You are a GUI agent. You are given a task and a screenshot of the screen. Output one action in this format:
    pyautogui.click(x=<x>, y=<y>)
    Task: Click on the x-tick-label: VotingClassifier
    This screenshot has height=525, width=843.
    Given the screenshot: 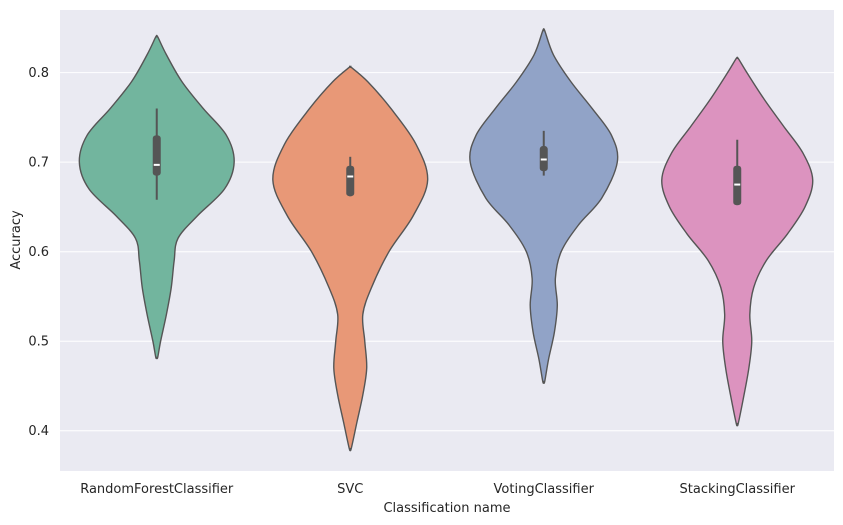 What is the action you would take?
    pyautogui.click(x=544, y=489)
    